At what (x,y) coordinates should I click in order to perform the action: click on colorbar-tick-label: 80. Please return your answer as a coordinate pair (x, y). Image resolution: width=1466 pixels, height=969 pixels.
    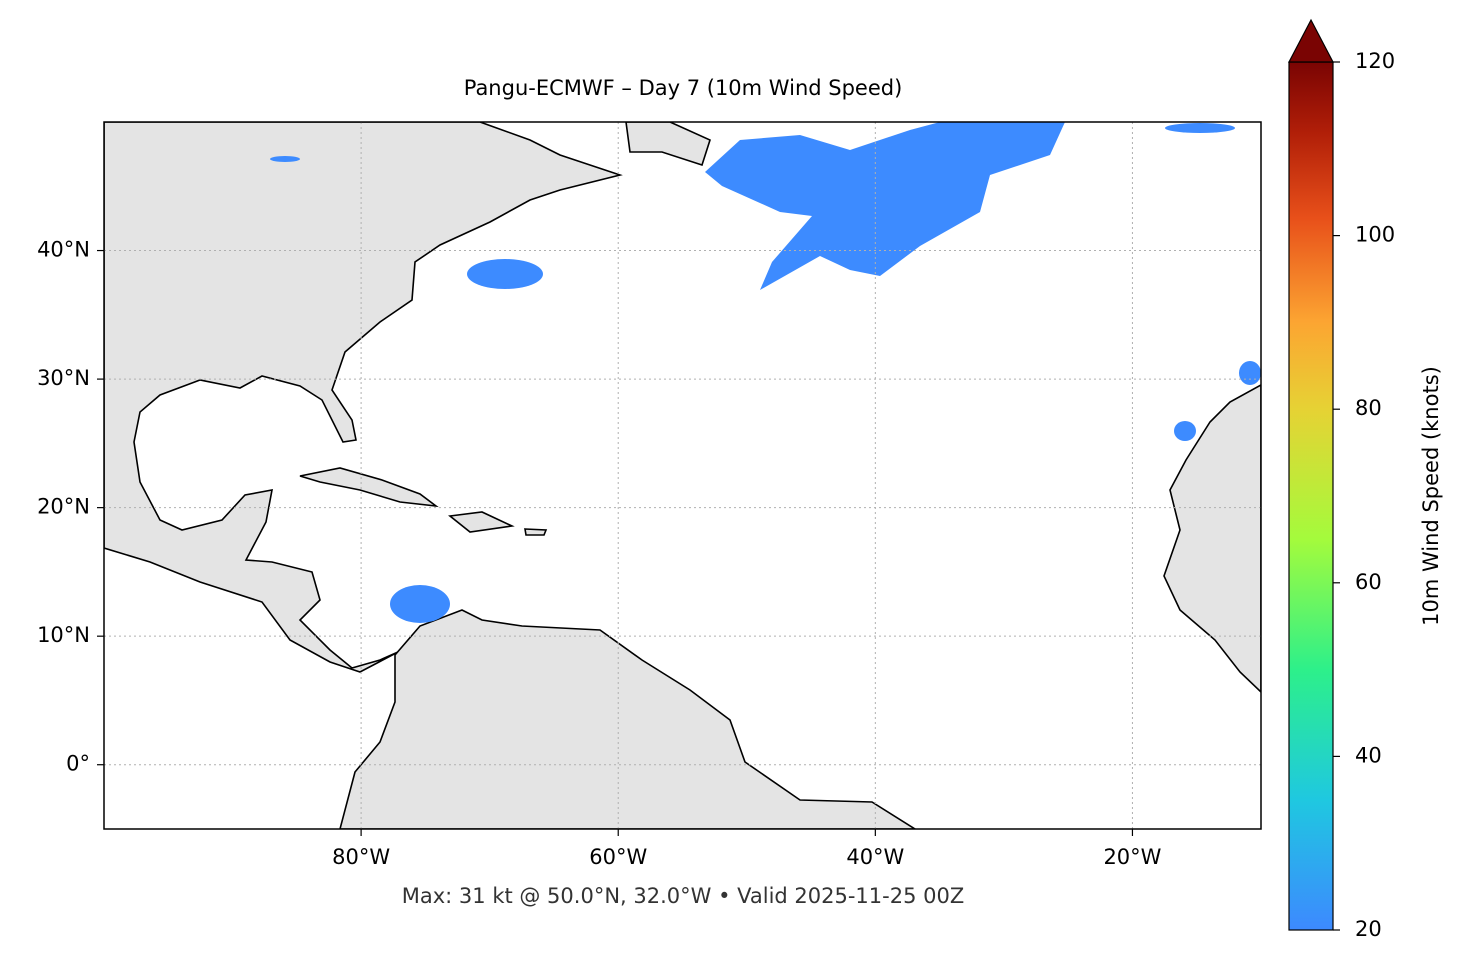
    Looking at the image, I should click on (1368, 408).